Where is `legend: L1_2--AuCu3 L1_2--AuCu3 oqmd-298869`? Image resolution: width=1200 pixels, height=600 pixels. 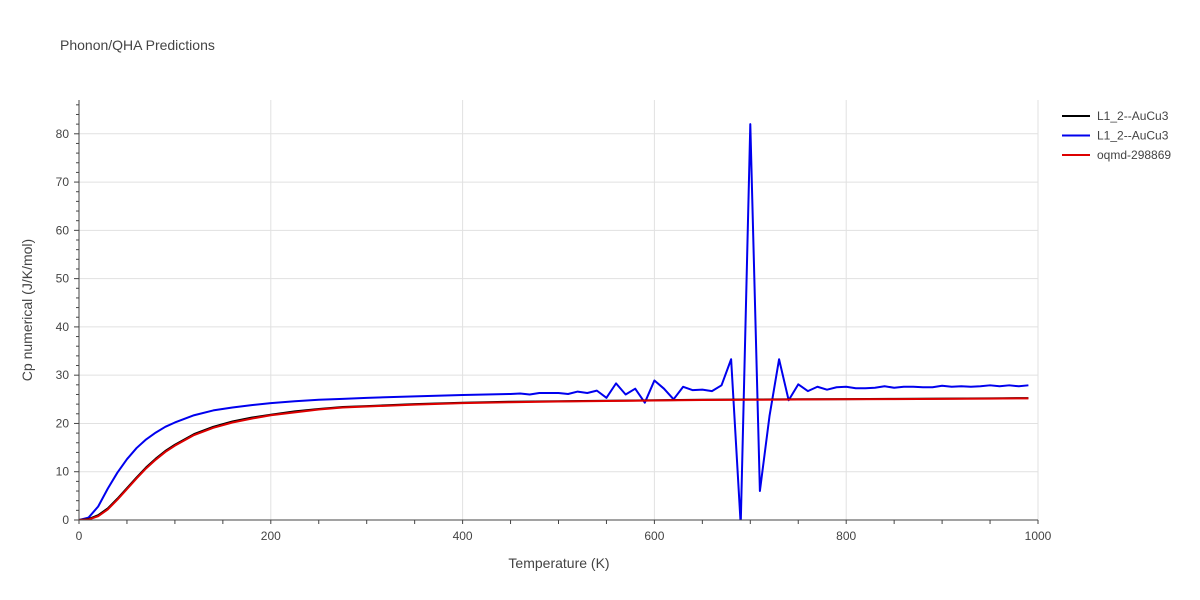
legend: L1_2--AuCu3 L1_2--AuCu3 oqmd-298869 is located at coordinates (1116, 135).